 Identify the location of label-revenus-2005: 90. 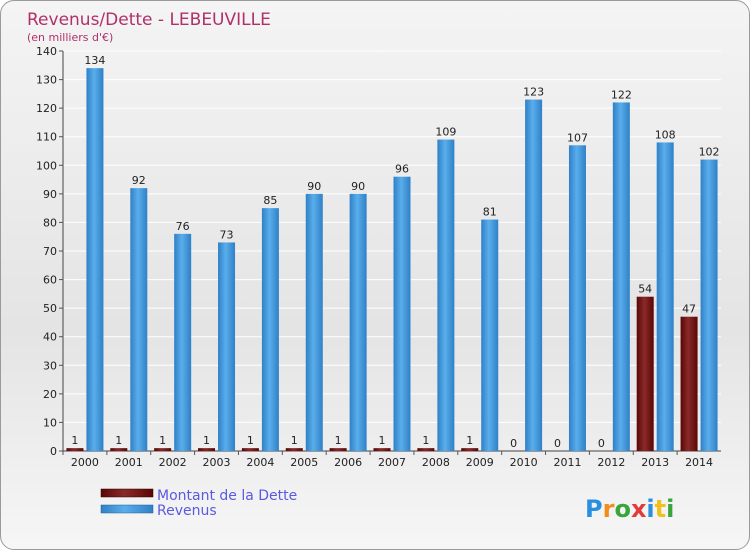
(314, 186).